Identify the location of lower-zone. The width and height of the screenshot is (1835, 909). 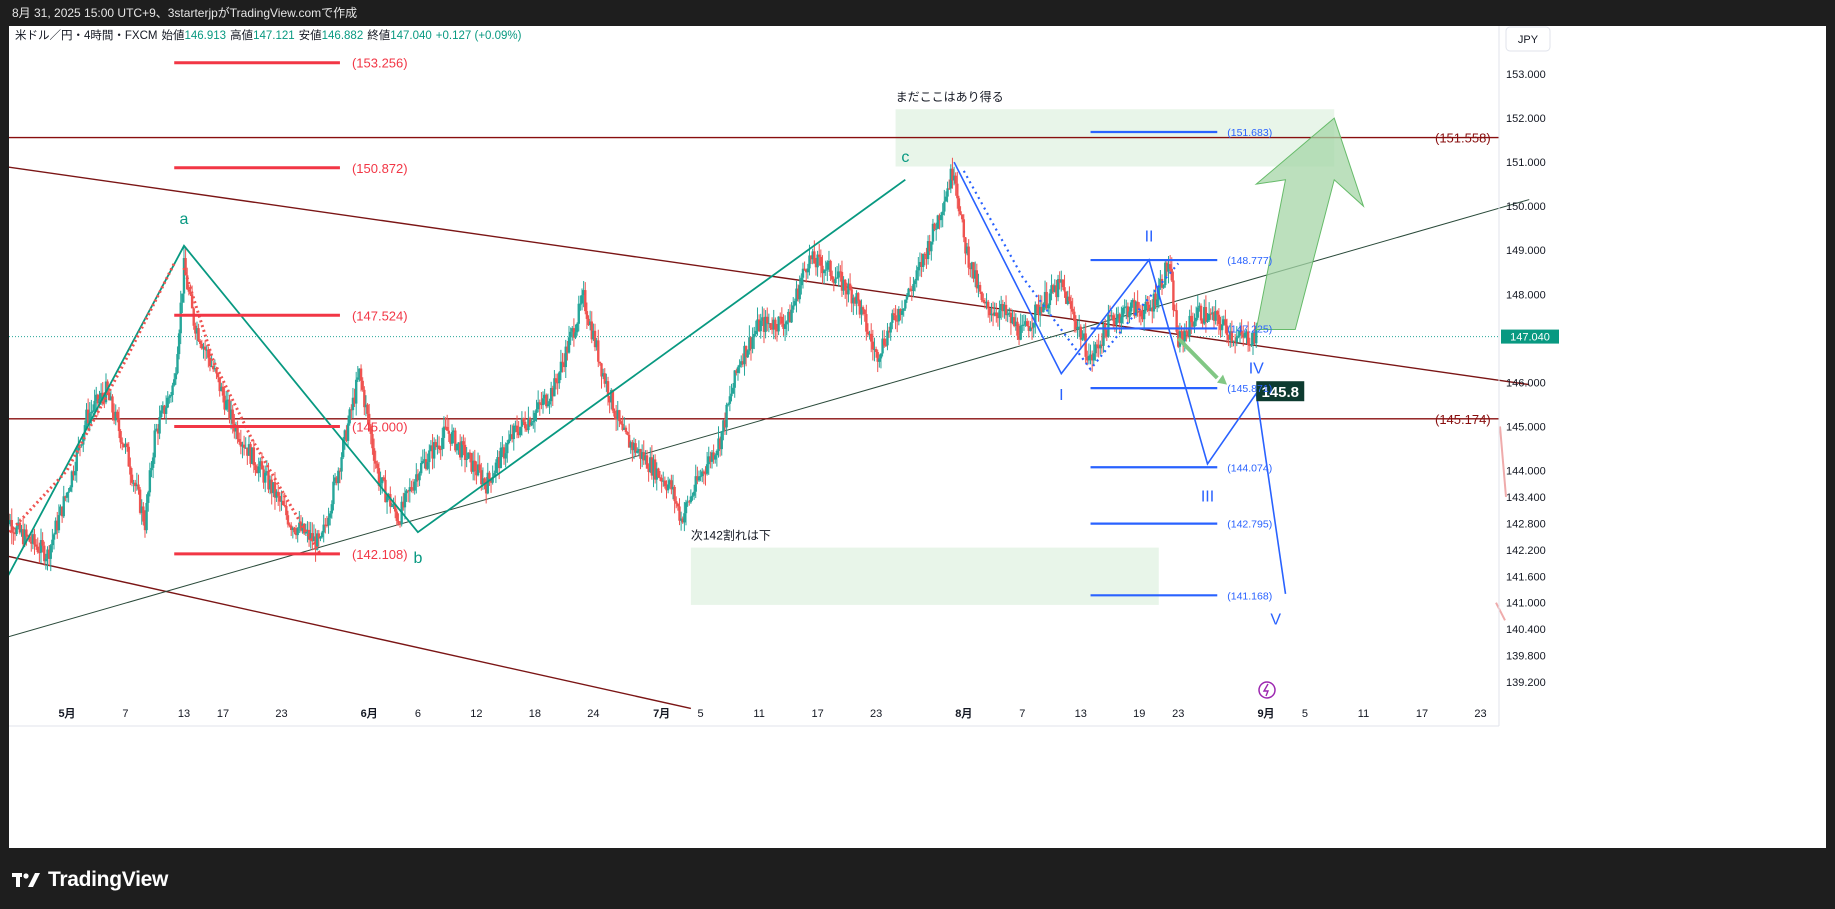
(924, 576).